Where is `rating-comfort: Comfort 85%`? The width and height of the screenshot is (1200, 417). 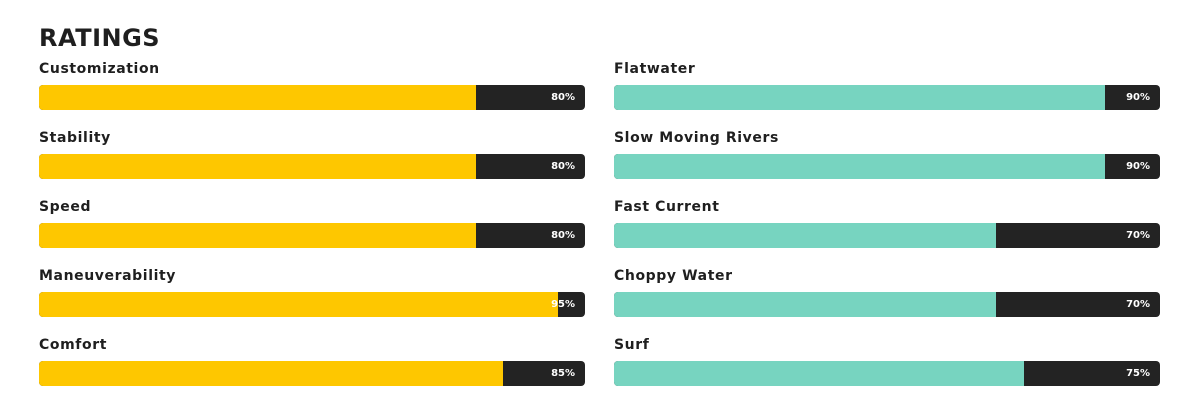 rating-comfort: Comfort 85% is located at coordinates (312, 371).